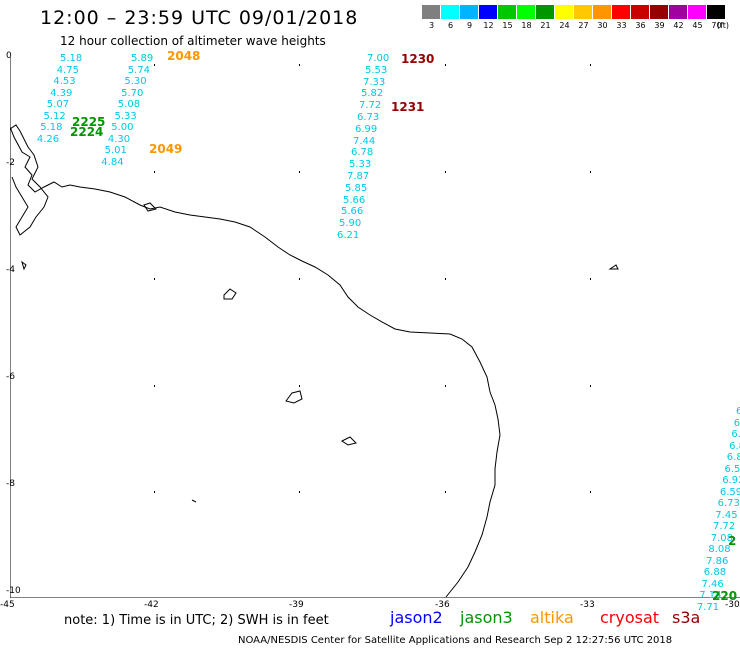  I want to click on x-tick-label: -39, so click(296, 605).